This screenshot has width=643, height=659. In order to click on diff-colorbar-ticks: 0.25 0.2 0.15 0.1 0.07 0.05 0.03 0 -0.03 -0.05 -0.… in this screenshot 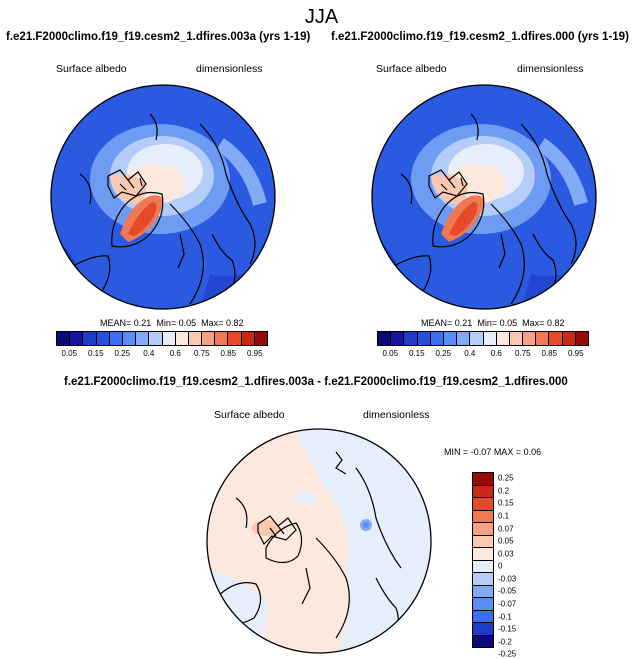, I will do `click(516, 565)`.